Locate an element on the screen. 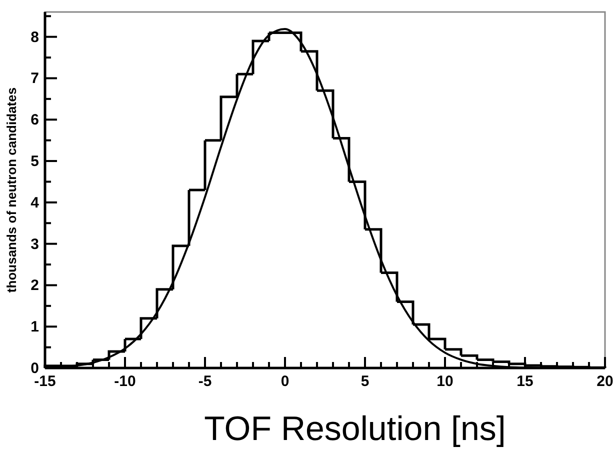  y-tick-label: 3 is located at coordinates (34, 244).